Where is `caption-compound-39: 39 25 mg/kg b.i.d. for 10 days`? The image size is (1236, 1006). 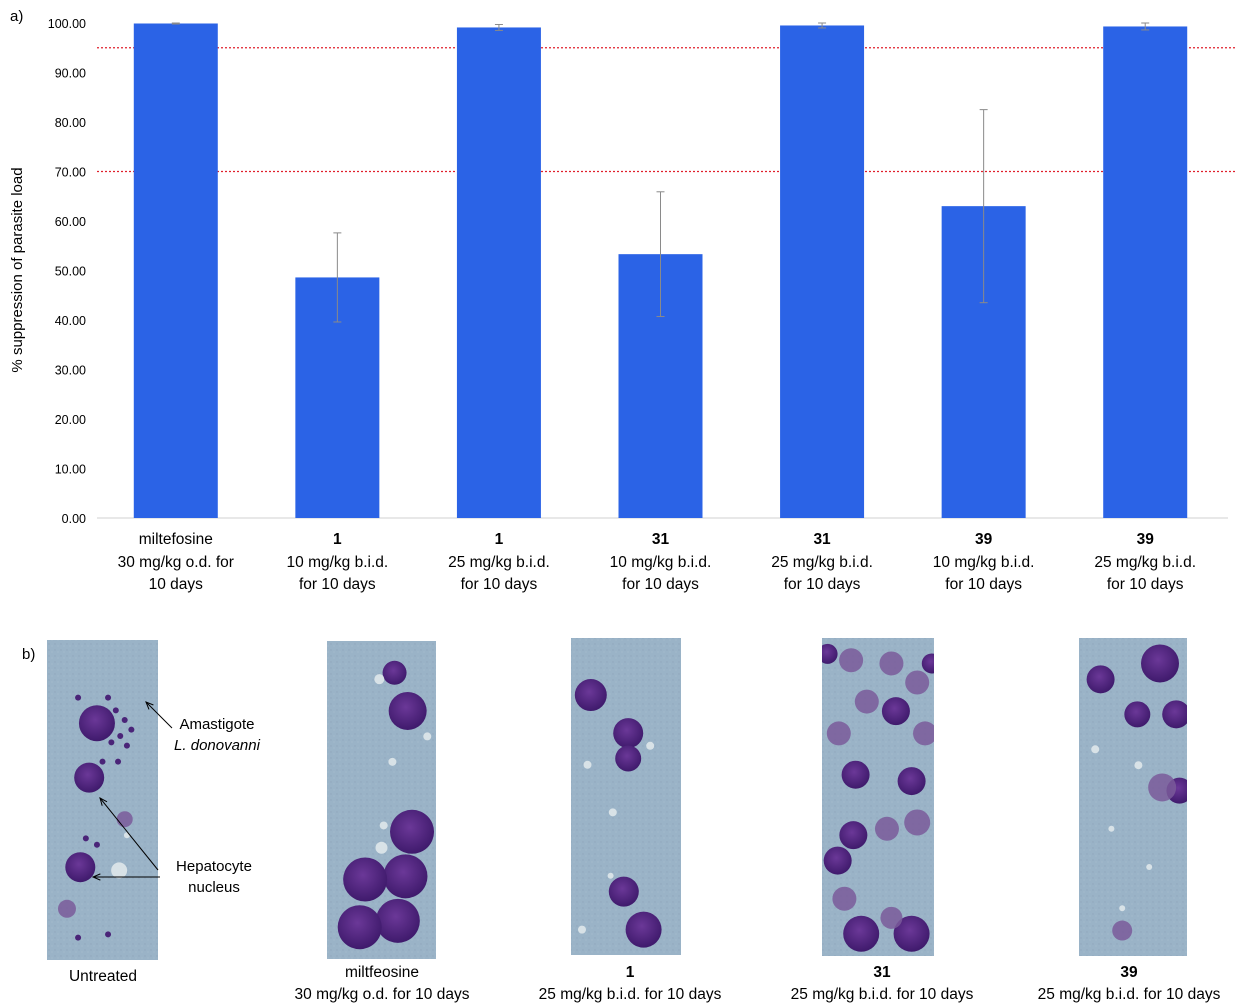
caption-compound-39: 39 25 mg/kg b.i.d. for 10 days is located at coordinates (1129, 983).